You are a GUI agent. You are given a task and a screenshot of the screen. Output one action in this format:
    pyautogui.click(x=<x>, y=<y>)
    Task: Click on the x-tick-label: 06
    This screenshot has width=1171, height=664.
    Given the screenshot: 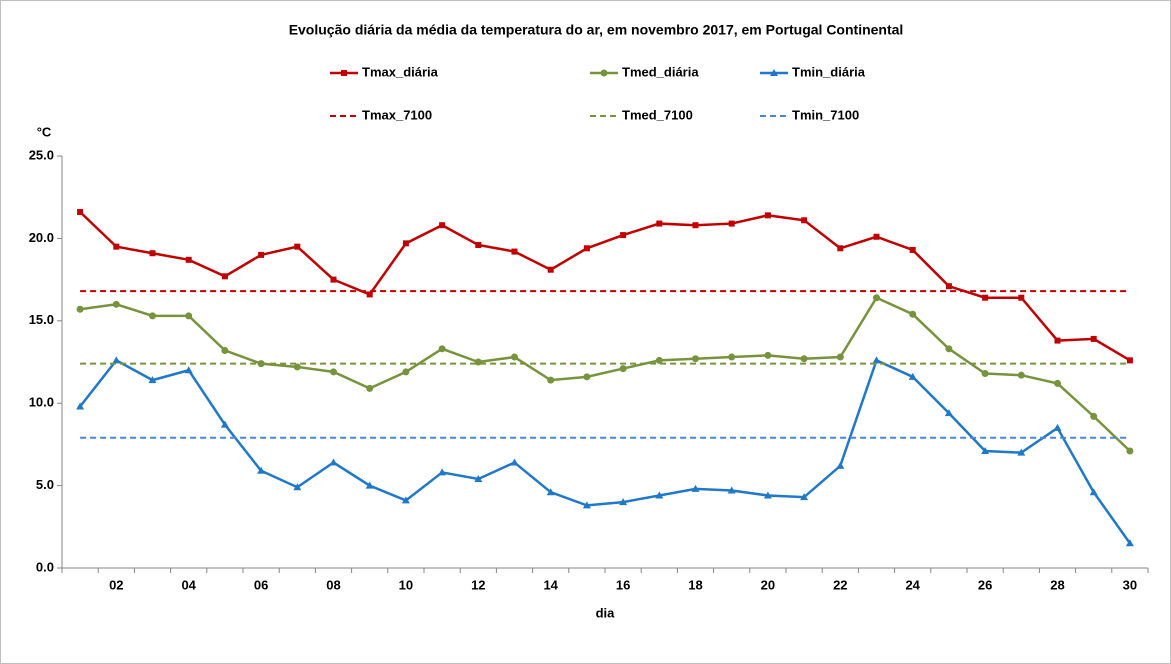 What is the action you would take?
    pyautogui.click(x=261, y=584)
    